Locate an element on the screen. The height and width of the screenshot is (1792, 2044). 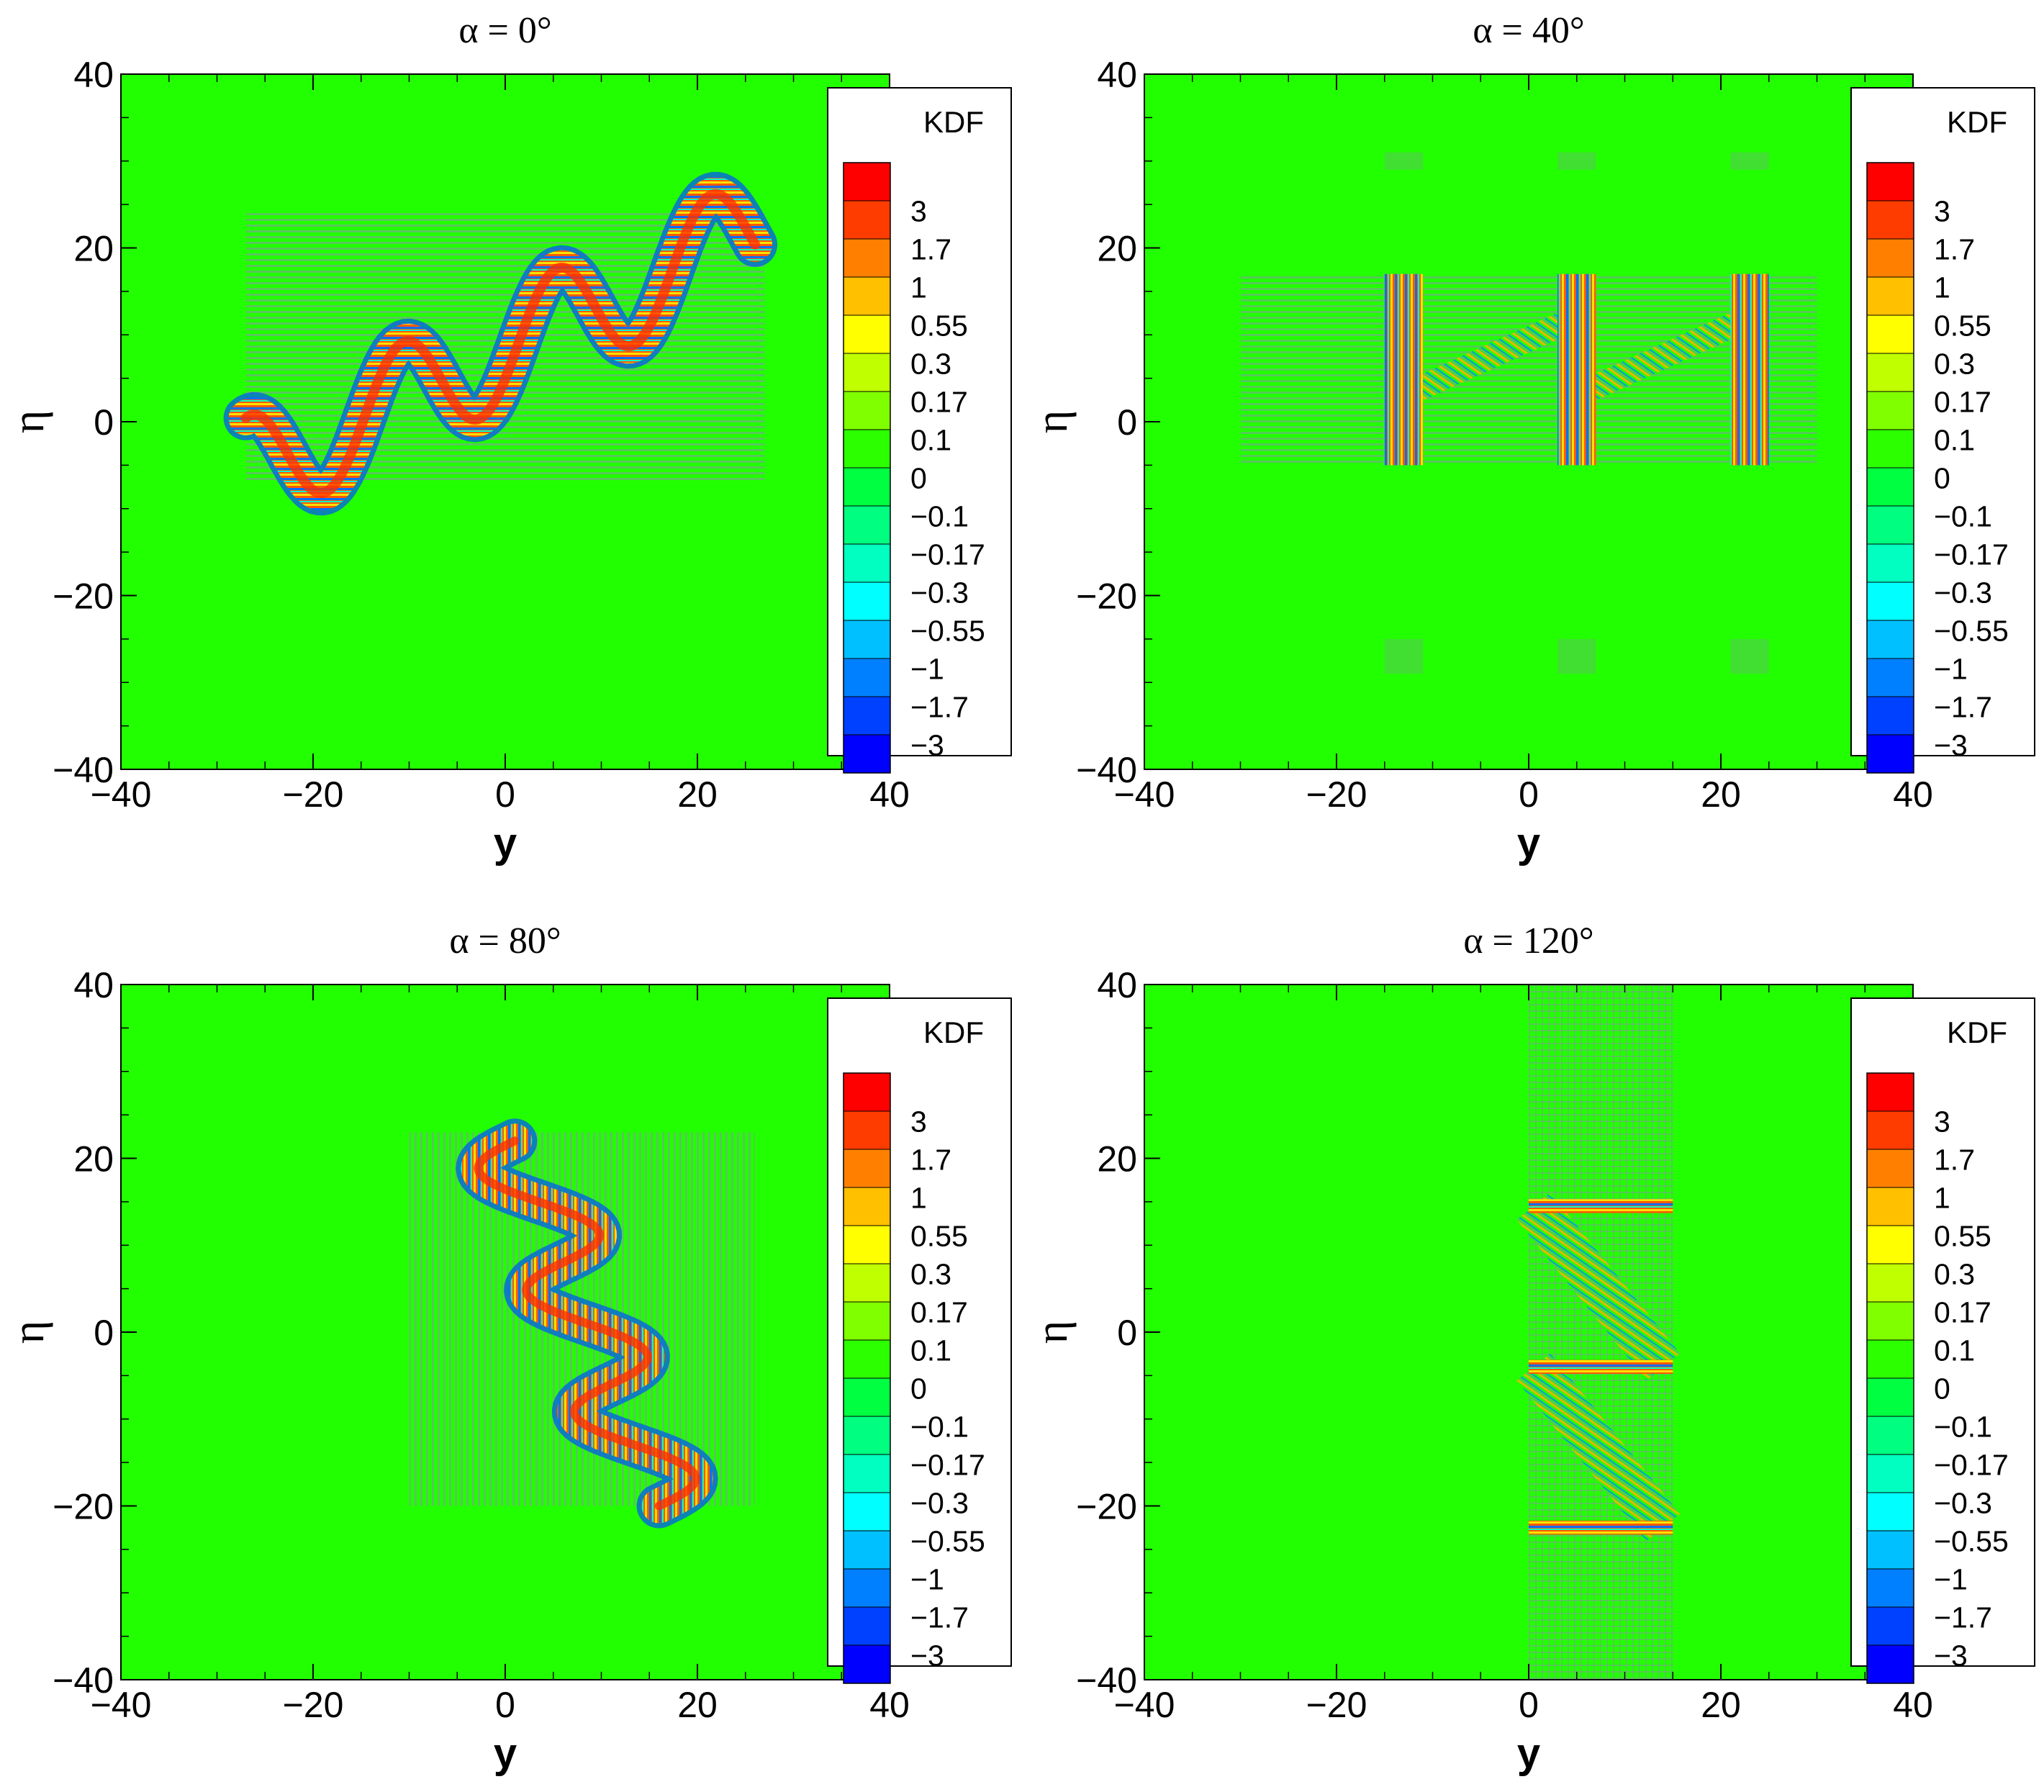
colorbar-level-label: 0.55 is located at coordinates (1963, 1237).